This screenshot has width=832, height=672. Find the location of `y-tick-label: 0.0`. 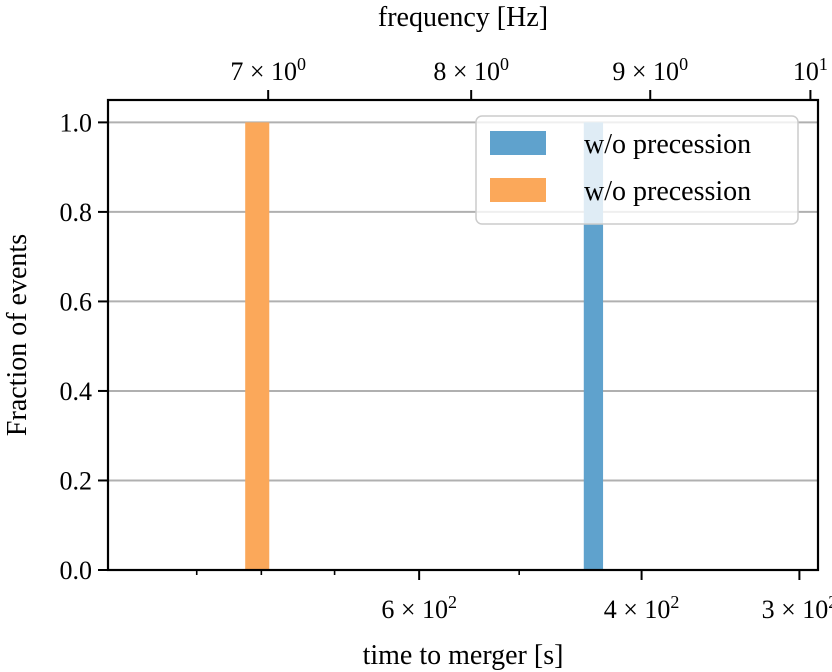

y-tick-label: 0.0 is located at coordinates (76, 570).